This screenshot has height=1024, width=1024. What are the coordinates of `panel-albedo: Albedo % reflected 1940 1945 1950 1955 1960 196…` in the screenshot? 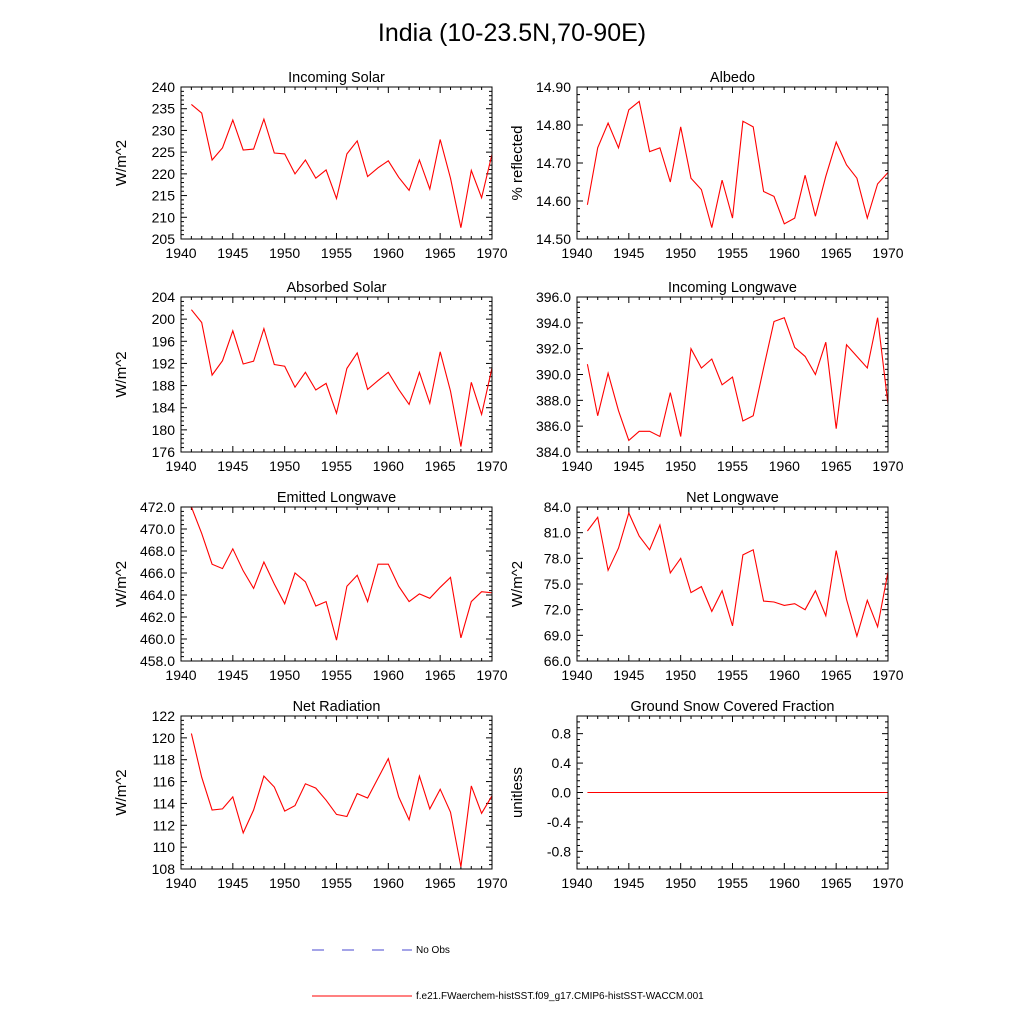 It's located at (706, 165).